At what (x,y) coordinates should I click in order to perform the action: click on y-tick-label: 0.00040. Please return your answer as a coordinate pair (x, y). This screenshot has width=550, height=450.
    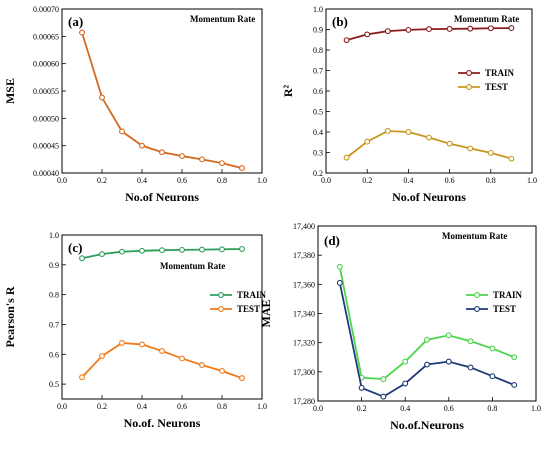
    Looking at the image, I should click on (46, 173).